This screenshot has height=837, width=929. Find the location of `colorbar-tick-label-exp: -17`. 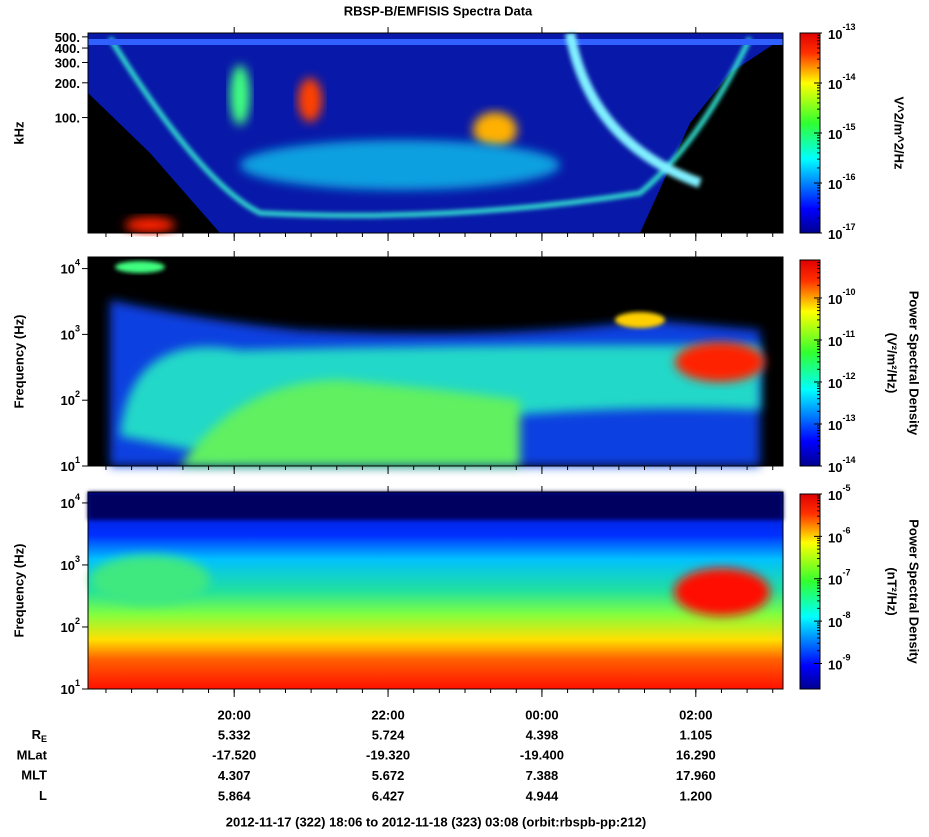

colorbar-tick-label-exp: -17 is located at coordinates (848, 227).